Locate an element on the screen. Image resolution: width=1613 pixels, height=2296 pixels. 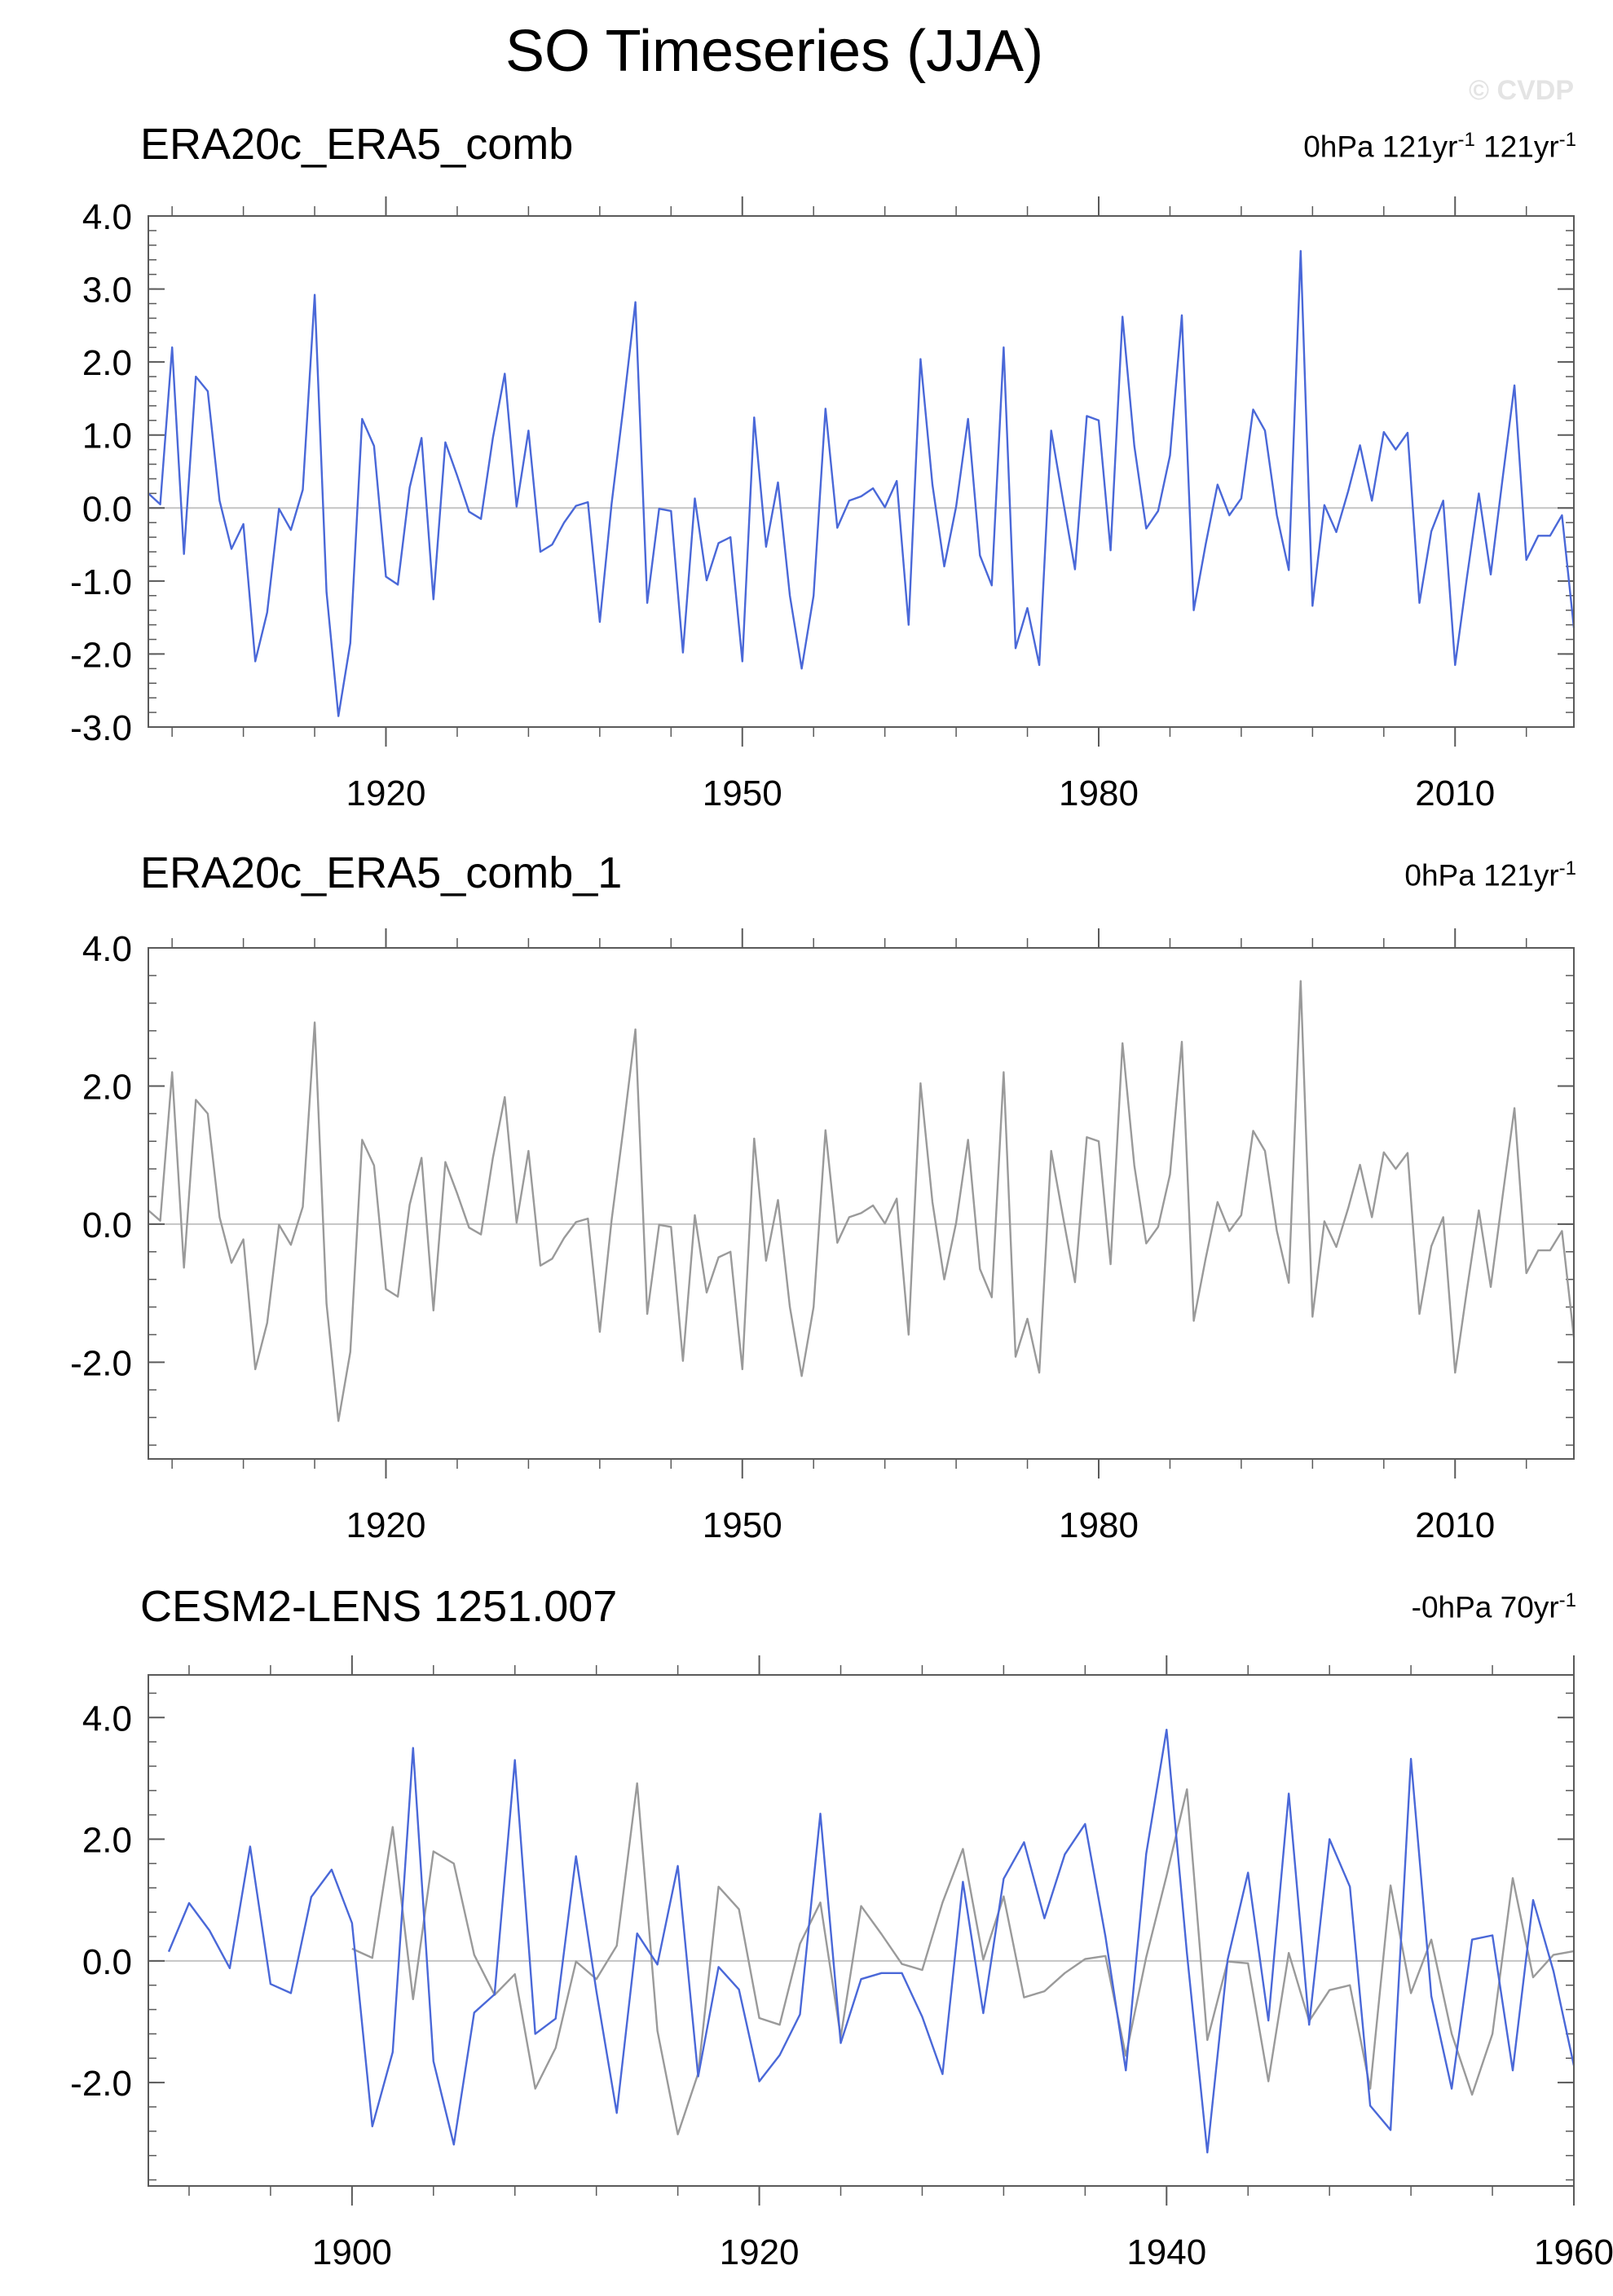
panel-1-stats: 0hPa 121yr-1 121yr-1 is located at coordinates (1439, 146).